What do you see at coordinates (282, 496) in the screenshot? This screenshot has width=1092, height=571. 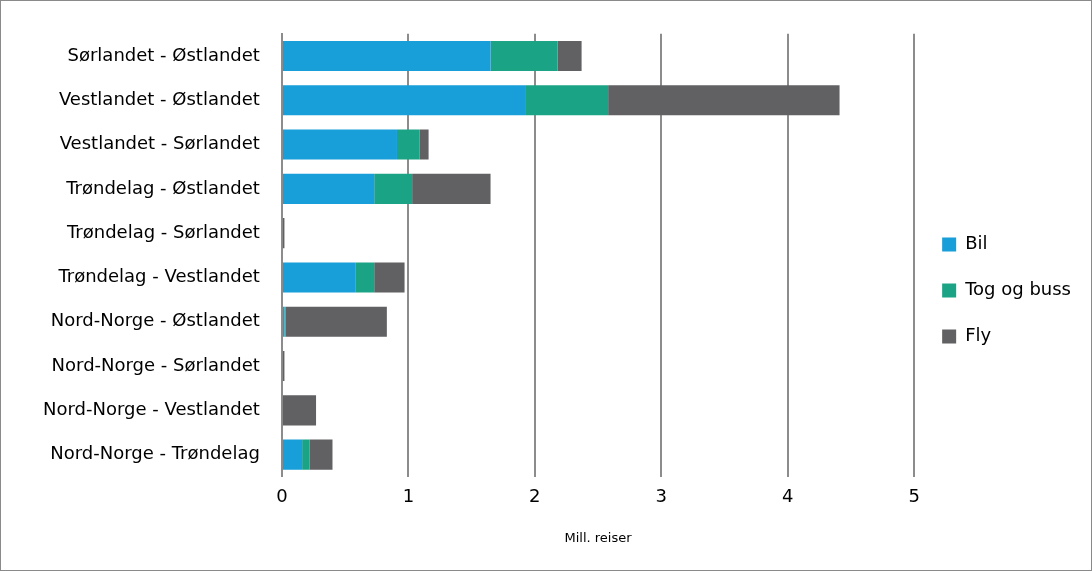 I see `x-tick-label: 0` at bounding box center [282, 496].